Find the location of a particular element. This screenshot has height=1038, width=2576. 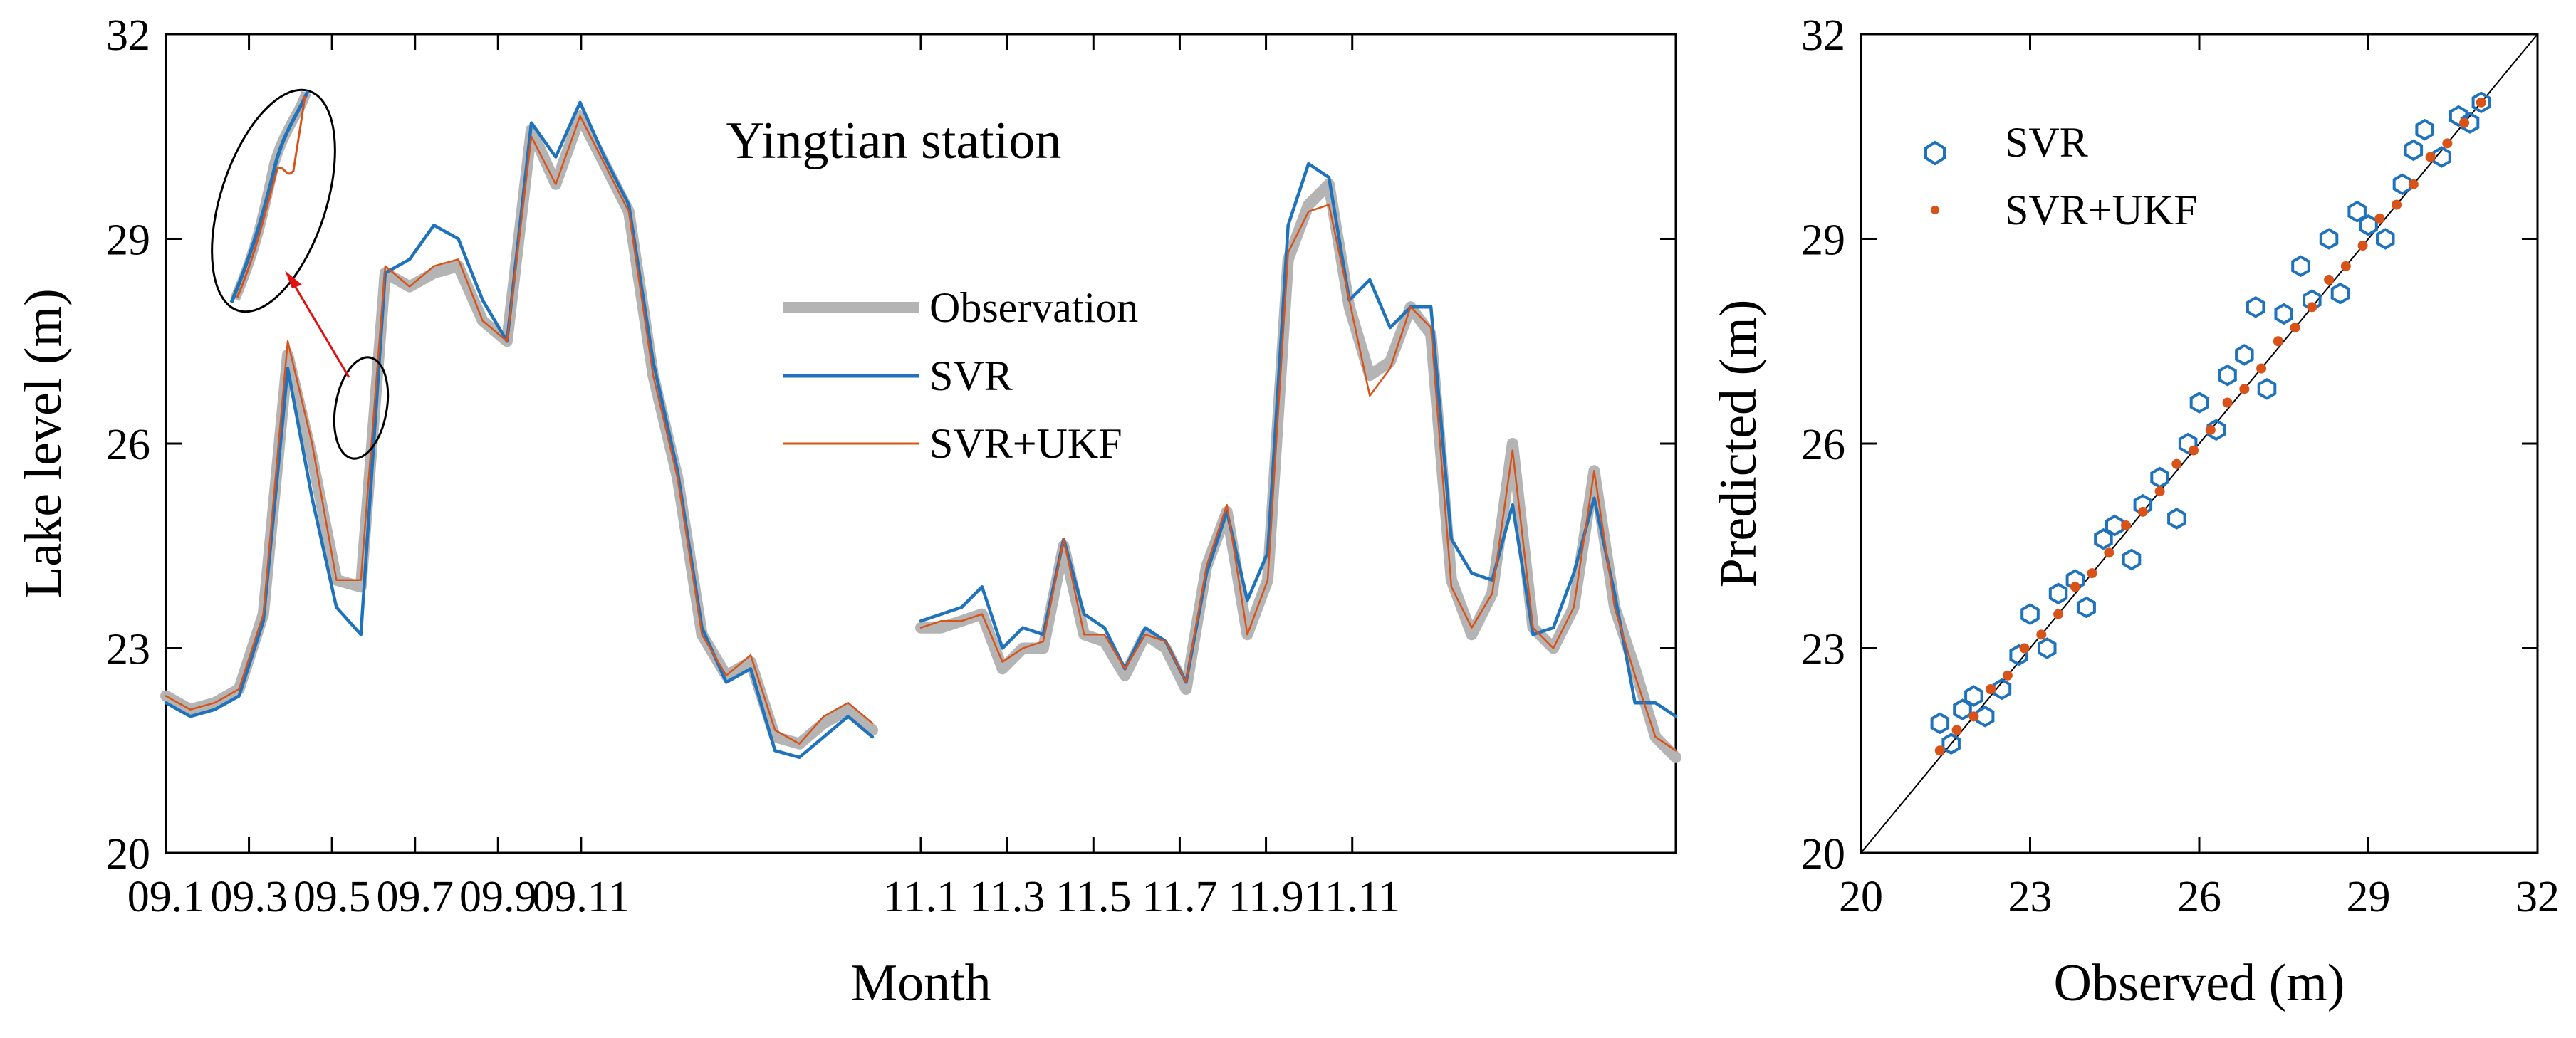

x-tick-label: 09.7 is located at coordinates (415, 897).